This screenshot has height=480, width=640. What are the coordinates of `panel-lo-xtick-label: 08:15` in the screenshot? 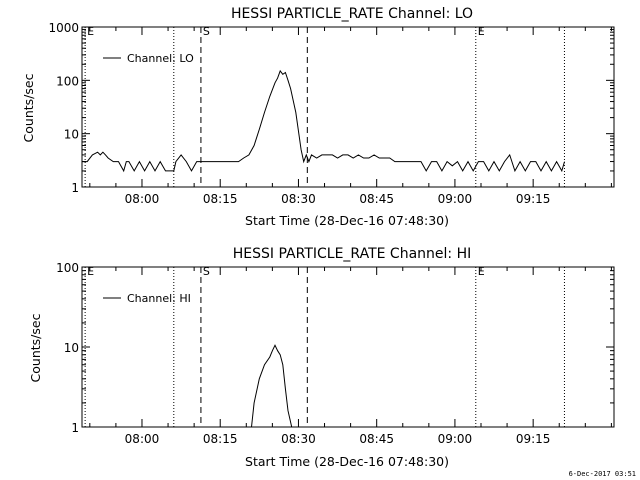 It's located at (220, 199).